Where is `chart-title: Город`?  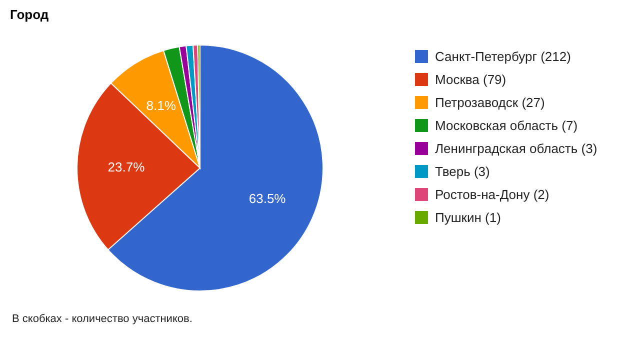
chart-title: Город is located at coordinates (30, 14).